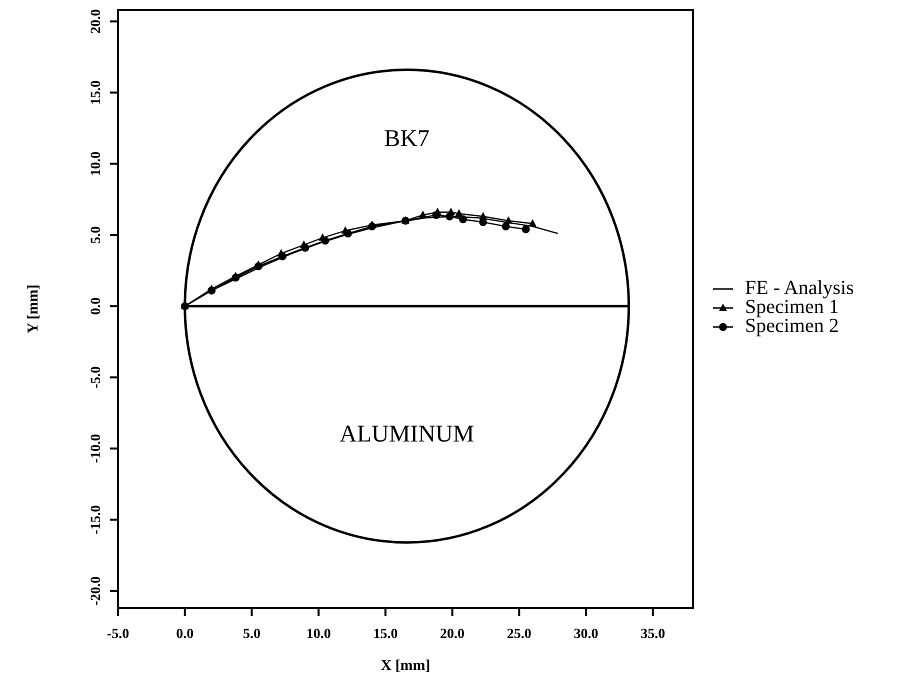  I want to click on y-tick-label: 20.0, so click(96, 21).